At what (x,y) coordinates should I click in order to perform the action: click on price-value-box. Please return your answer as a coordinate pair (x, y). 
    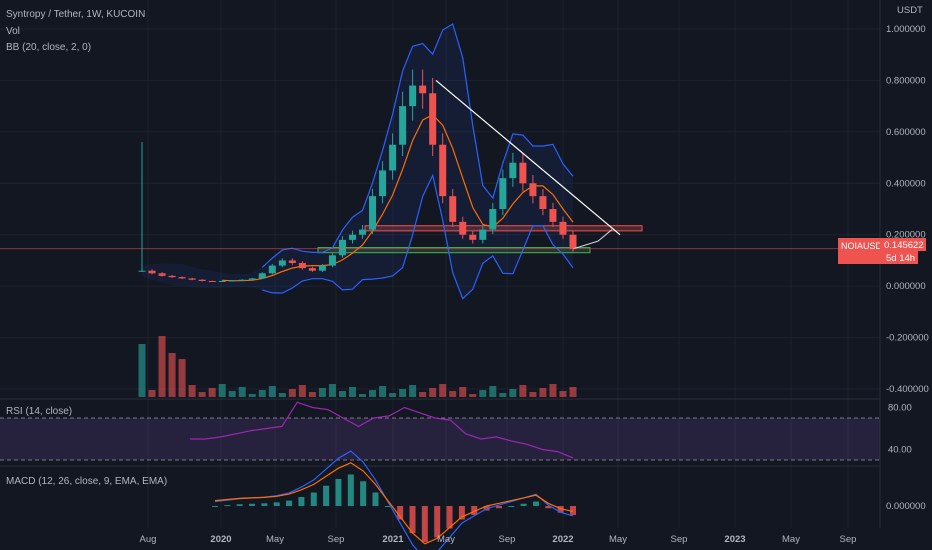
    Looking at the image, I should click on (903, 244).